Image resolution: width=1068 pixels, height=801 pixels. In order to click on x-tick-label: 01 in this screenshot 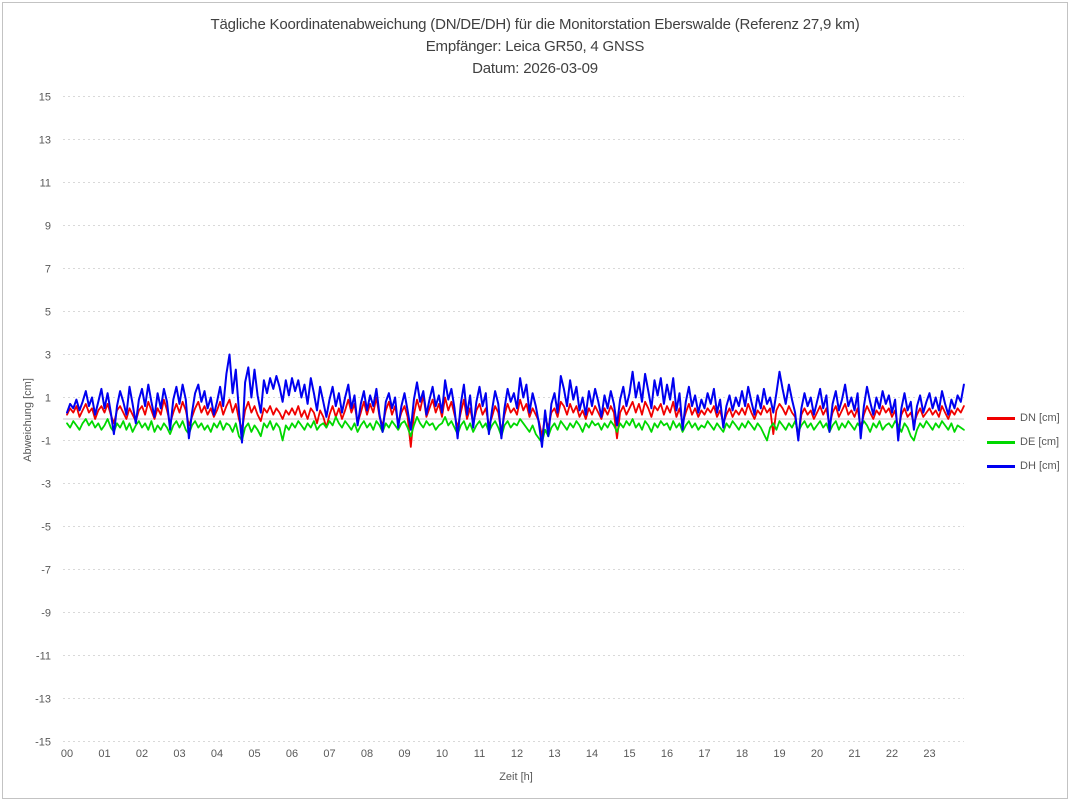, I will do `click(104, 754)`.